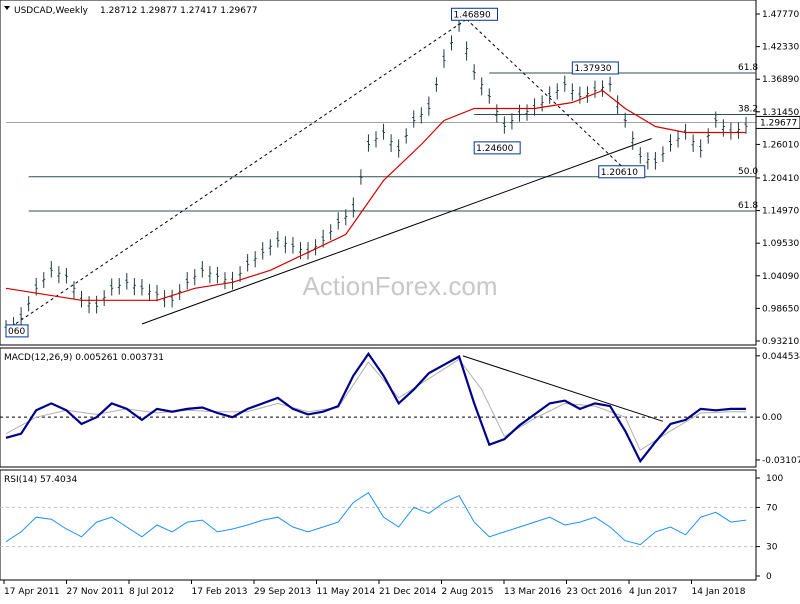 This screenshot has height=604, width=800. I want to click on rsi-title: RSI(14) 57.4034, so click(40, 480).